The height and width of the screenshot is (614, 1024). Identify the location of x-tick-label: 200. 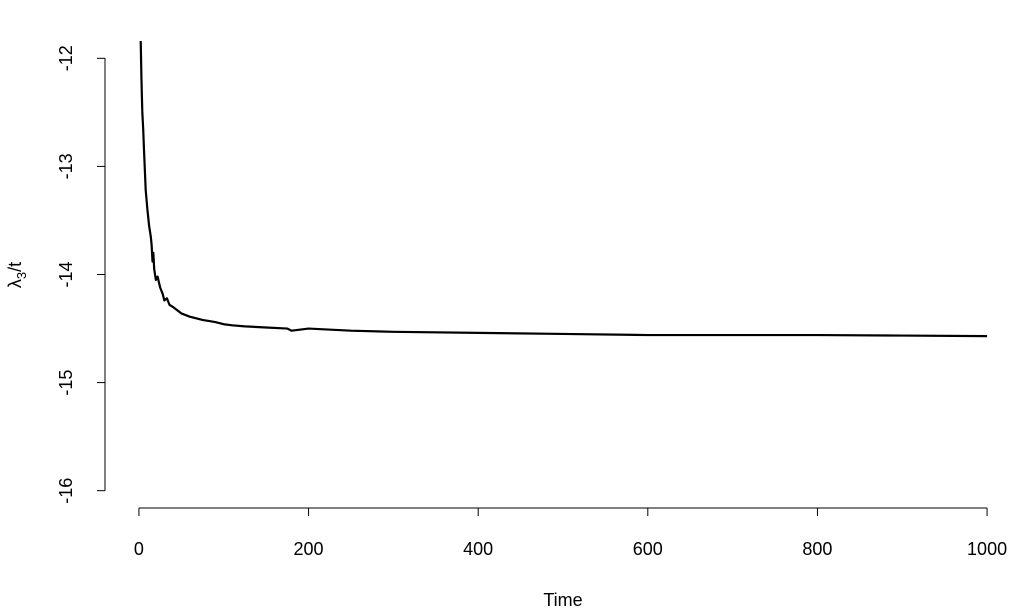
(309, 549).